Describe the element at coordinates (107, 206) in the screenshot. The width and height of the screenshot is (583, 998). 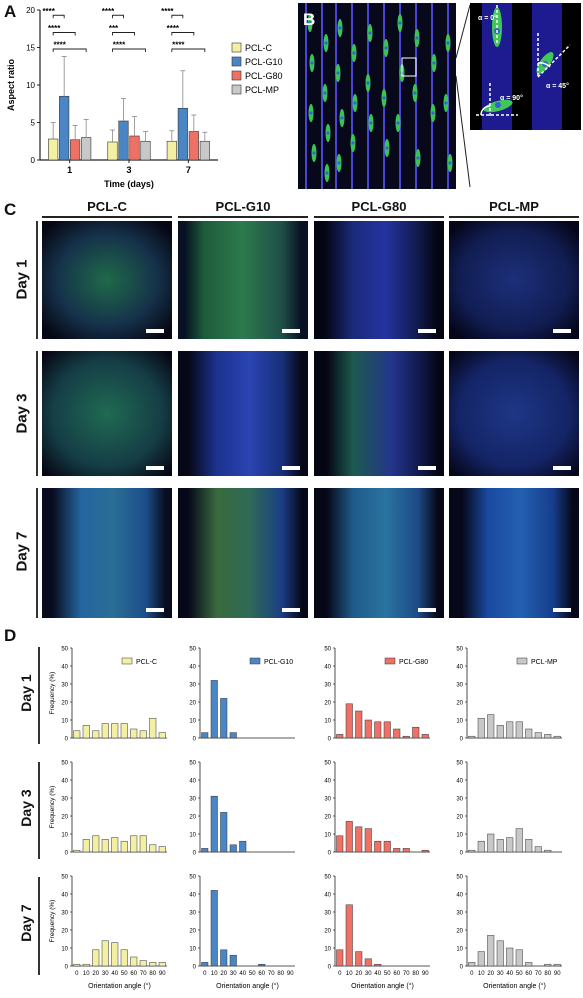
I see `col-header-pcl-c: PCL-C` at that location.